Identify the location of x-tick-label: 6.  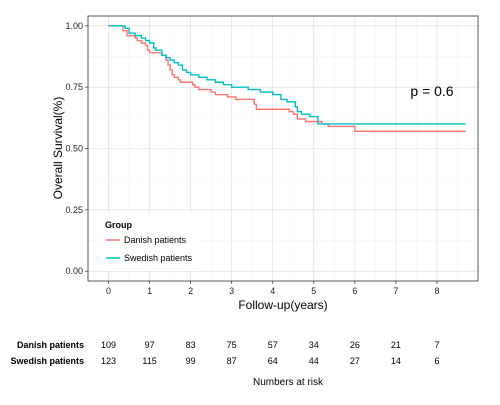
(354, 291).